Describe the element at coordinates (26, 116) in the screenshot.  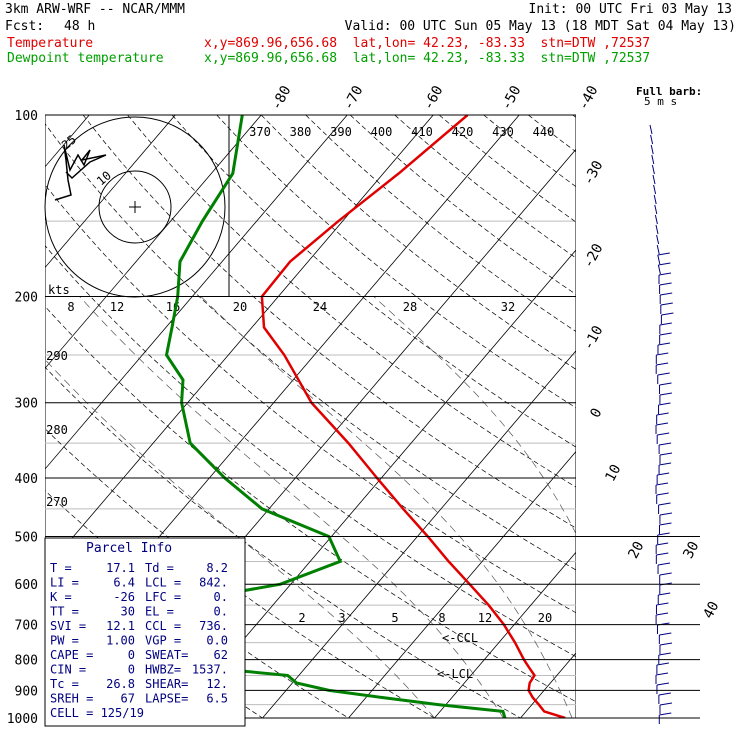
I see `pressure-label-100: 100` at that location.